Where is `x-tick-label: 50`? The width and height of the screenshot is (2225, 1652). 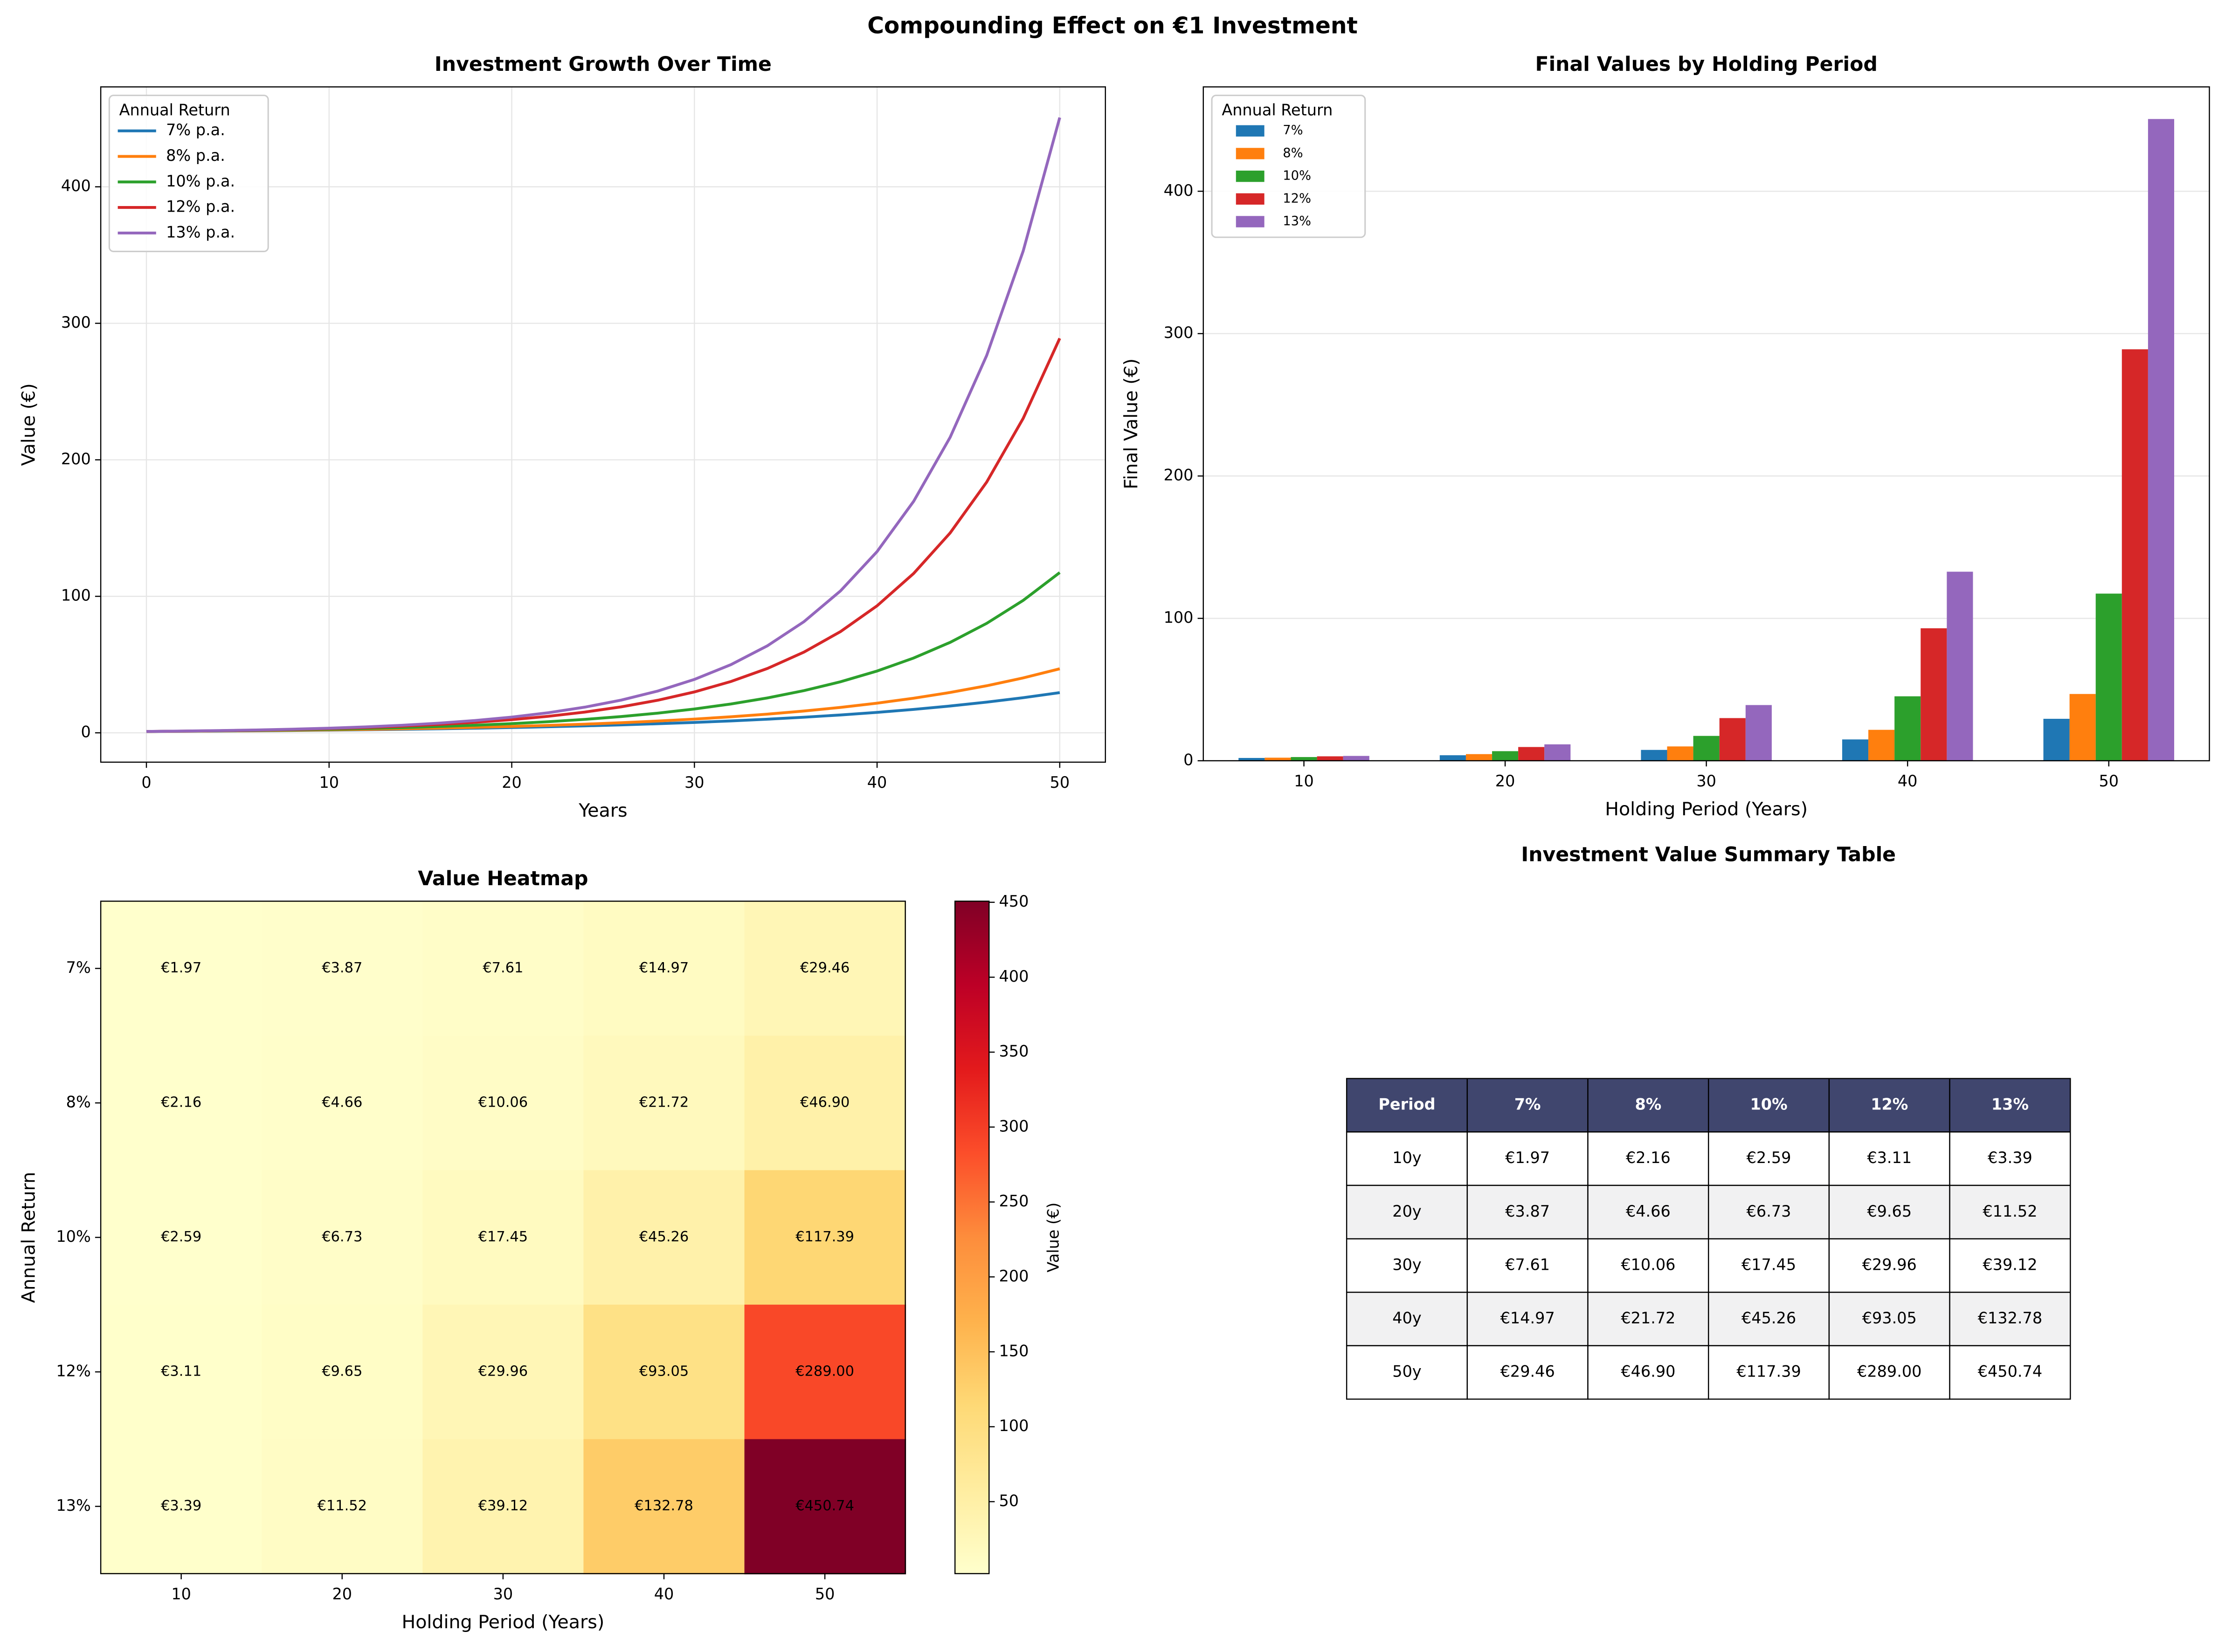 x-tick-label: 50 is located at coordinates (2109, 781).